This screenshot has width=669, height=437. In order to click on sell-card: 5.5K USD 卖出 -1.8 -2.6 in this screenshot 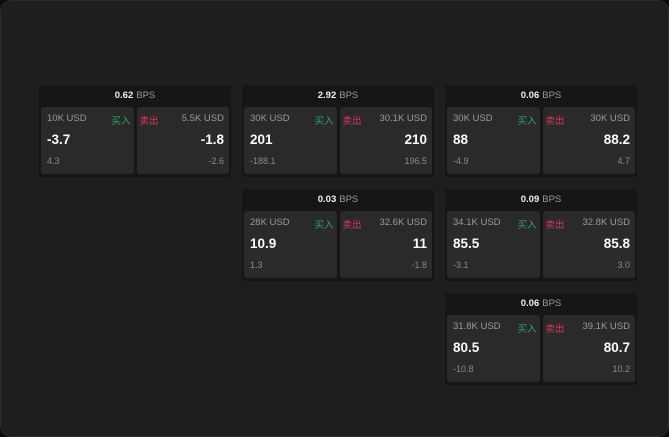, I will do `click(182, 140)`.